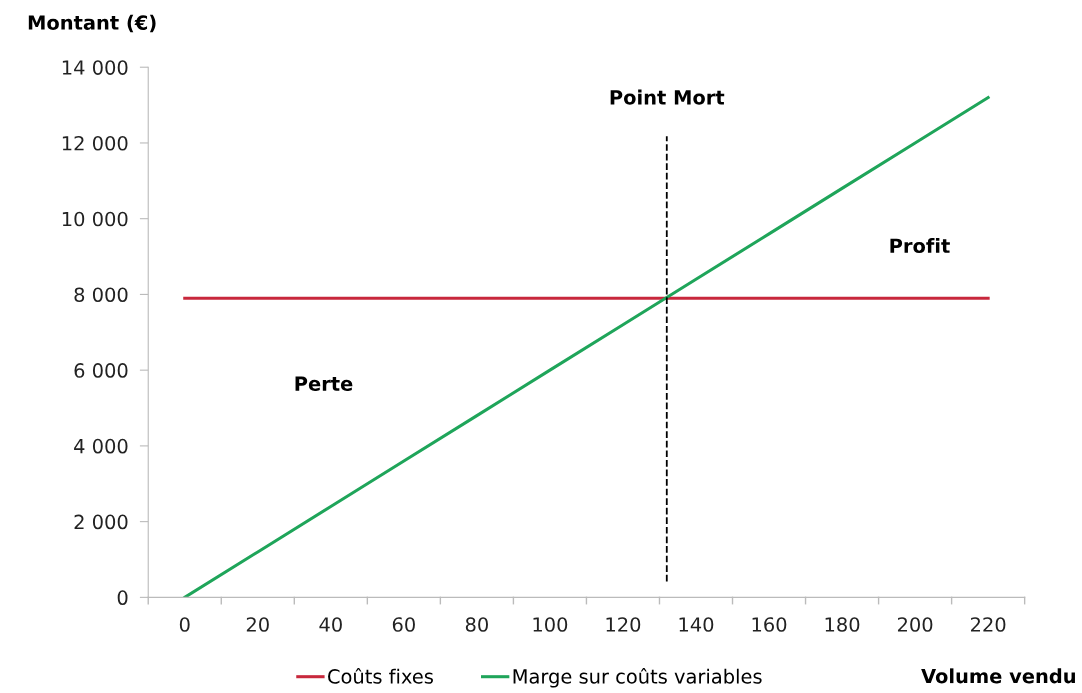 The width and height of the screenshot is (1082, 693). I want to click on x-tick-label: 220, so click(988, 624).